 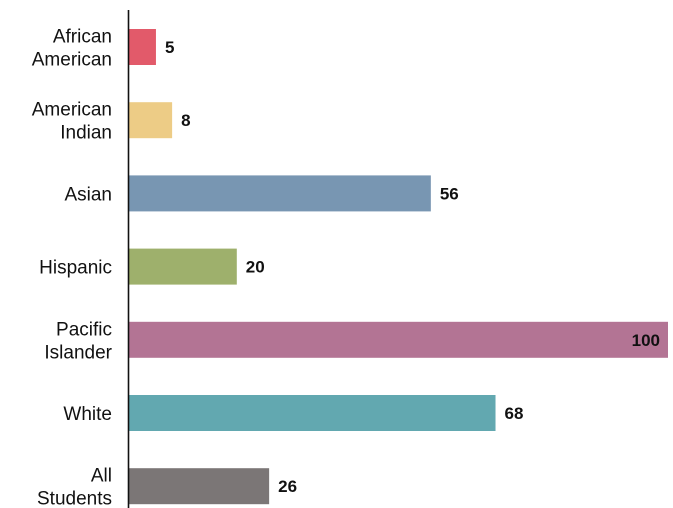 I want to click on category-label-3: Hispanic, so click(x=75, y=268).